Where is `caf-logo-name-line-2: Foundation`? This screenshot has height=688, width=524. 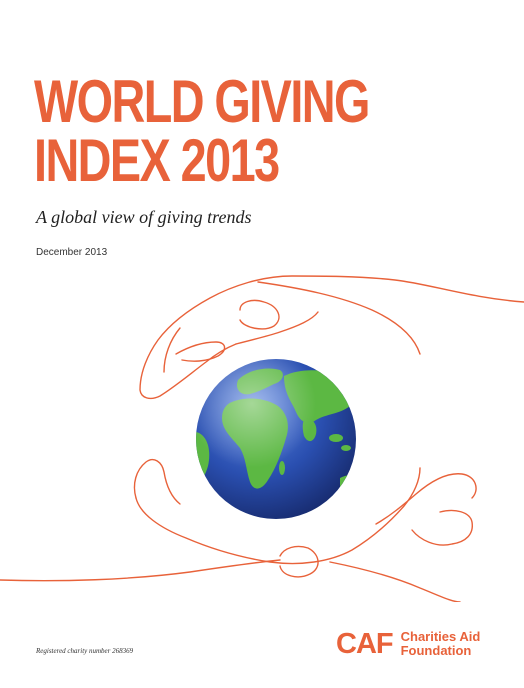
caf-logo-name-line-2: Foundation is located at coordinates (436, 650).